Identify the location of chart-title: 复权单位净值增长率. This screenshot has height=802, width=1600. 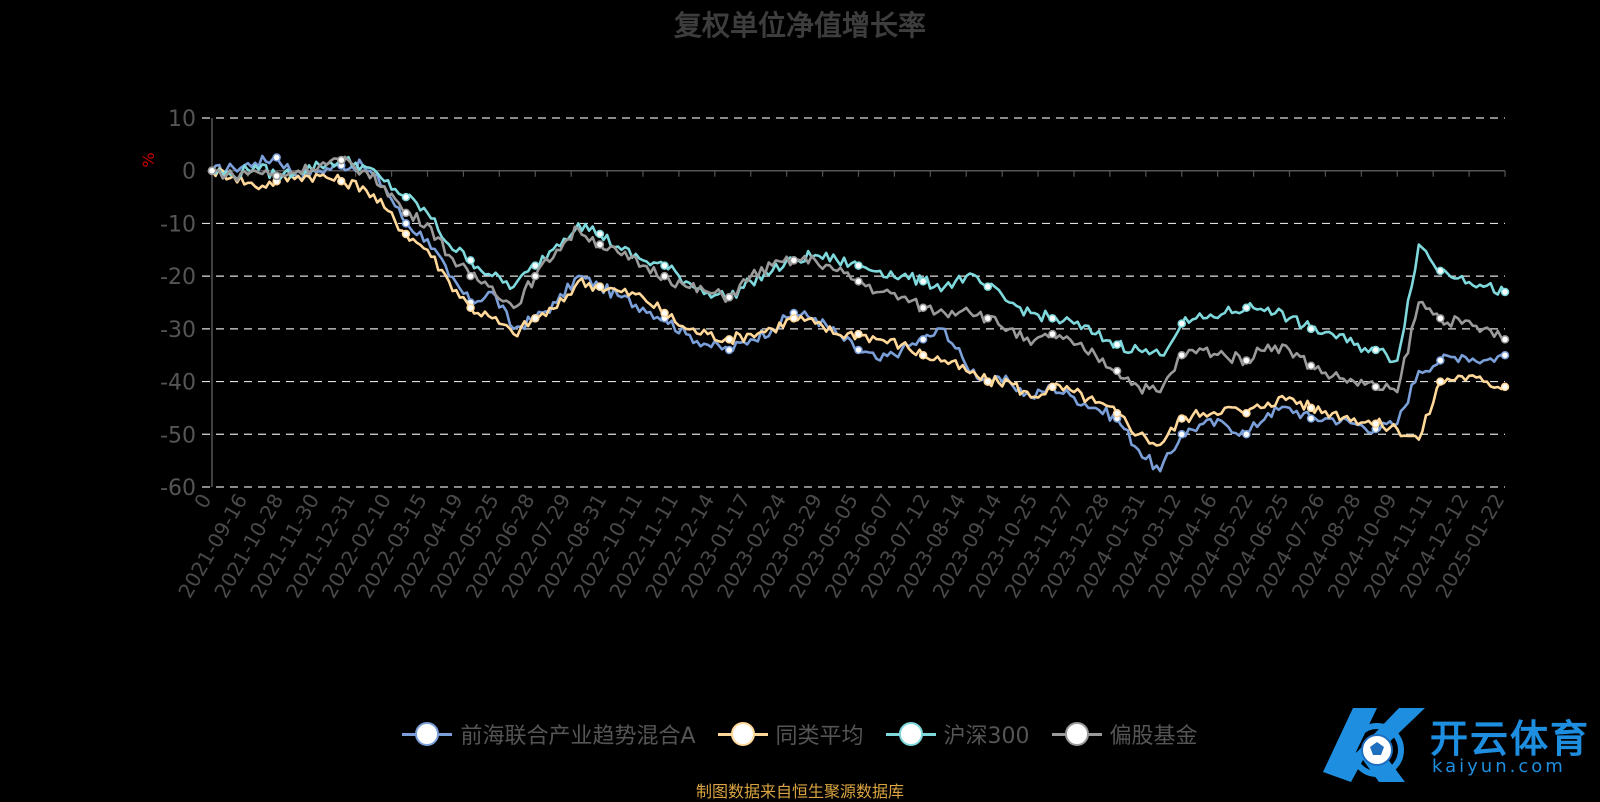
(799, 25).